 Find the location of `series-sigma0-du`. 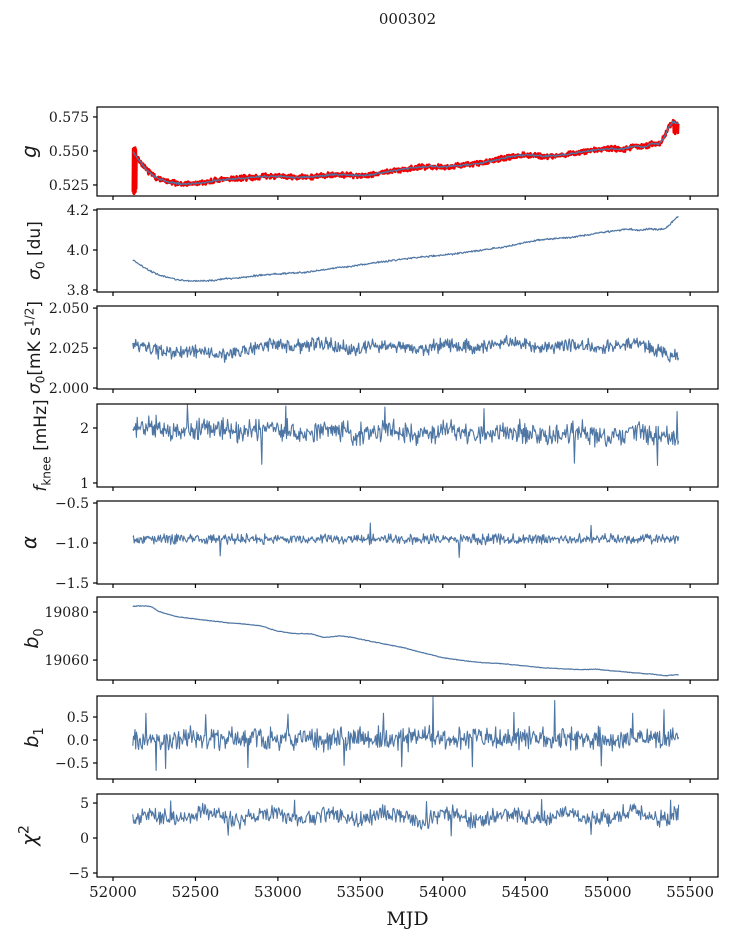

series-sigma0-du is located at coordinates (405, 249).